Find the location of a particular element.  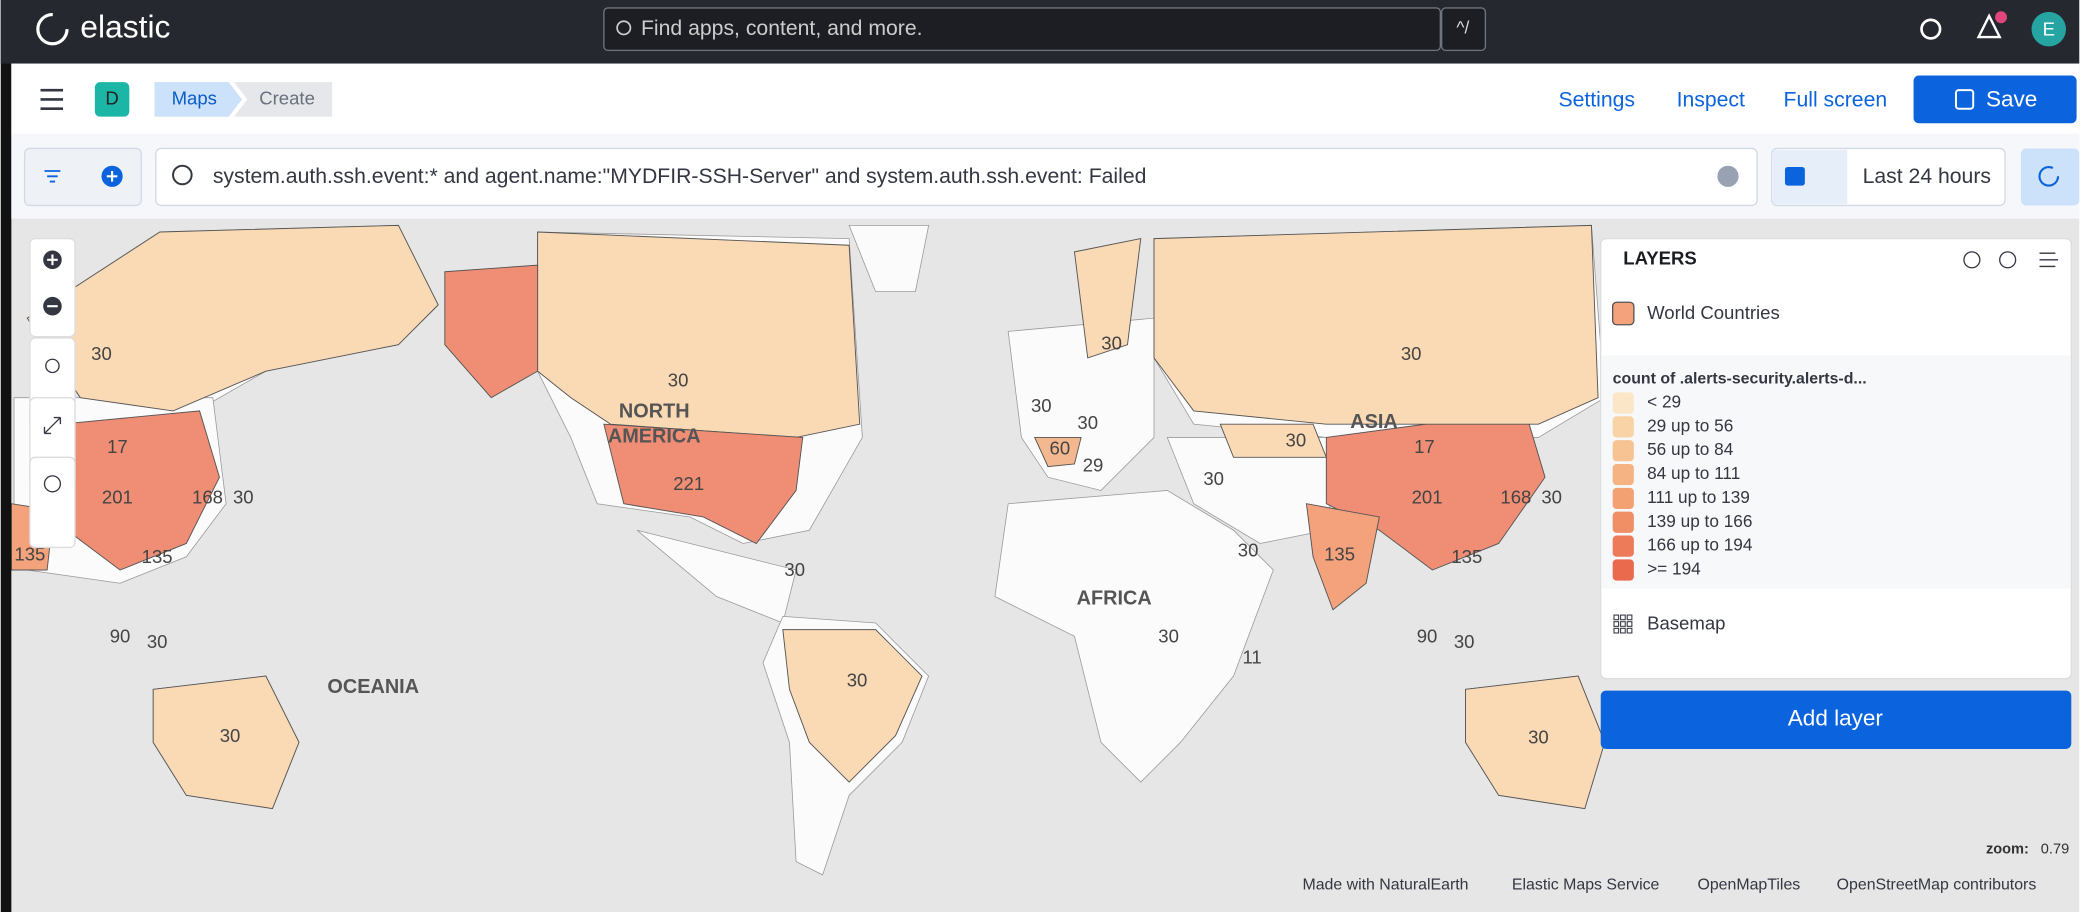

avatar-letter: E is located at coordinates (2049, 28).